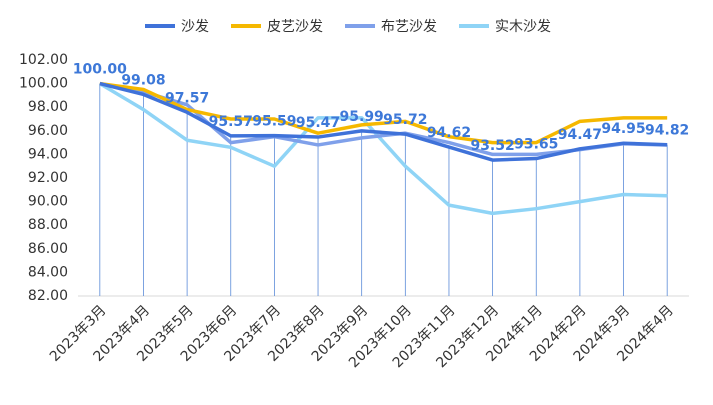 The width and height of the screenshot is (713, 405). What do you see at coordinates (187, 98) in the screenshot?
I see `value-label: 97.57` at bounding box center [187, 98].